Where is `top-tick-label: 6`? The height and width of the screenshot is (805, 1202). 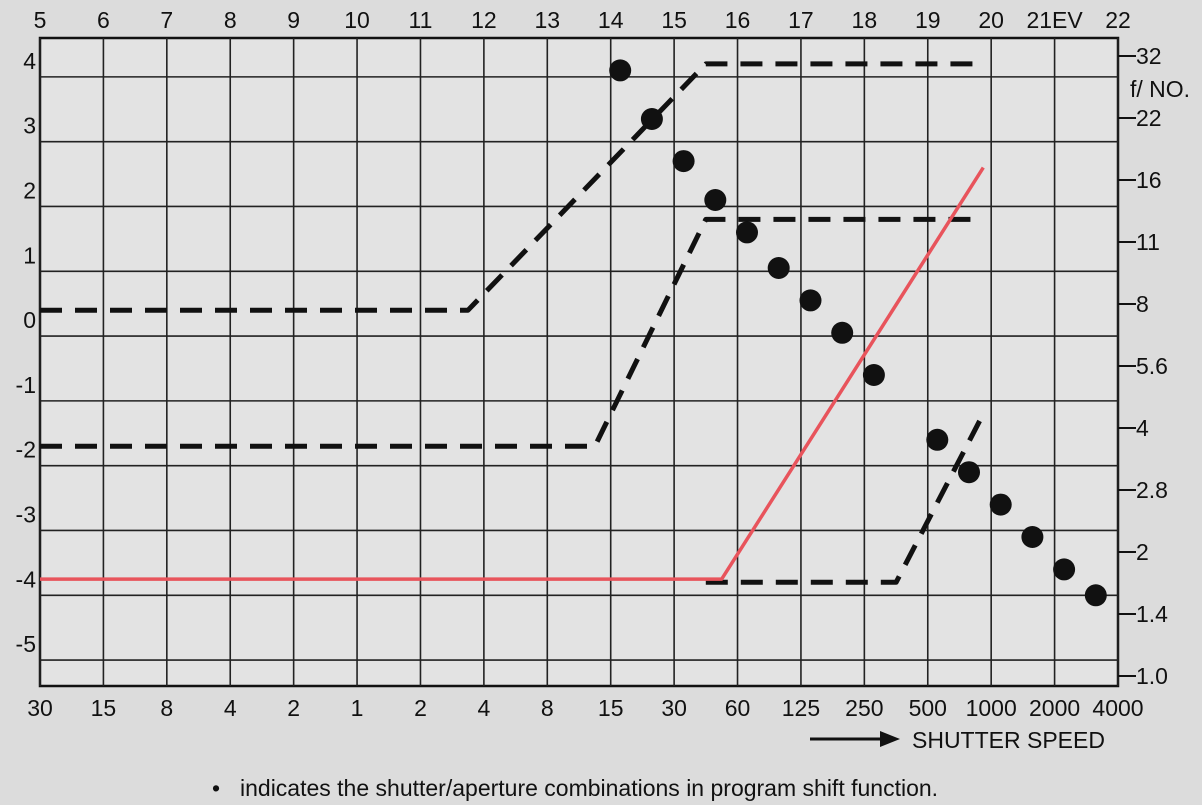 top-tick-label: 6 is located at coordinates (103, 20).